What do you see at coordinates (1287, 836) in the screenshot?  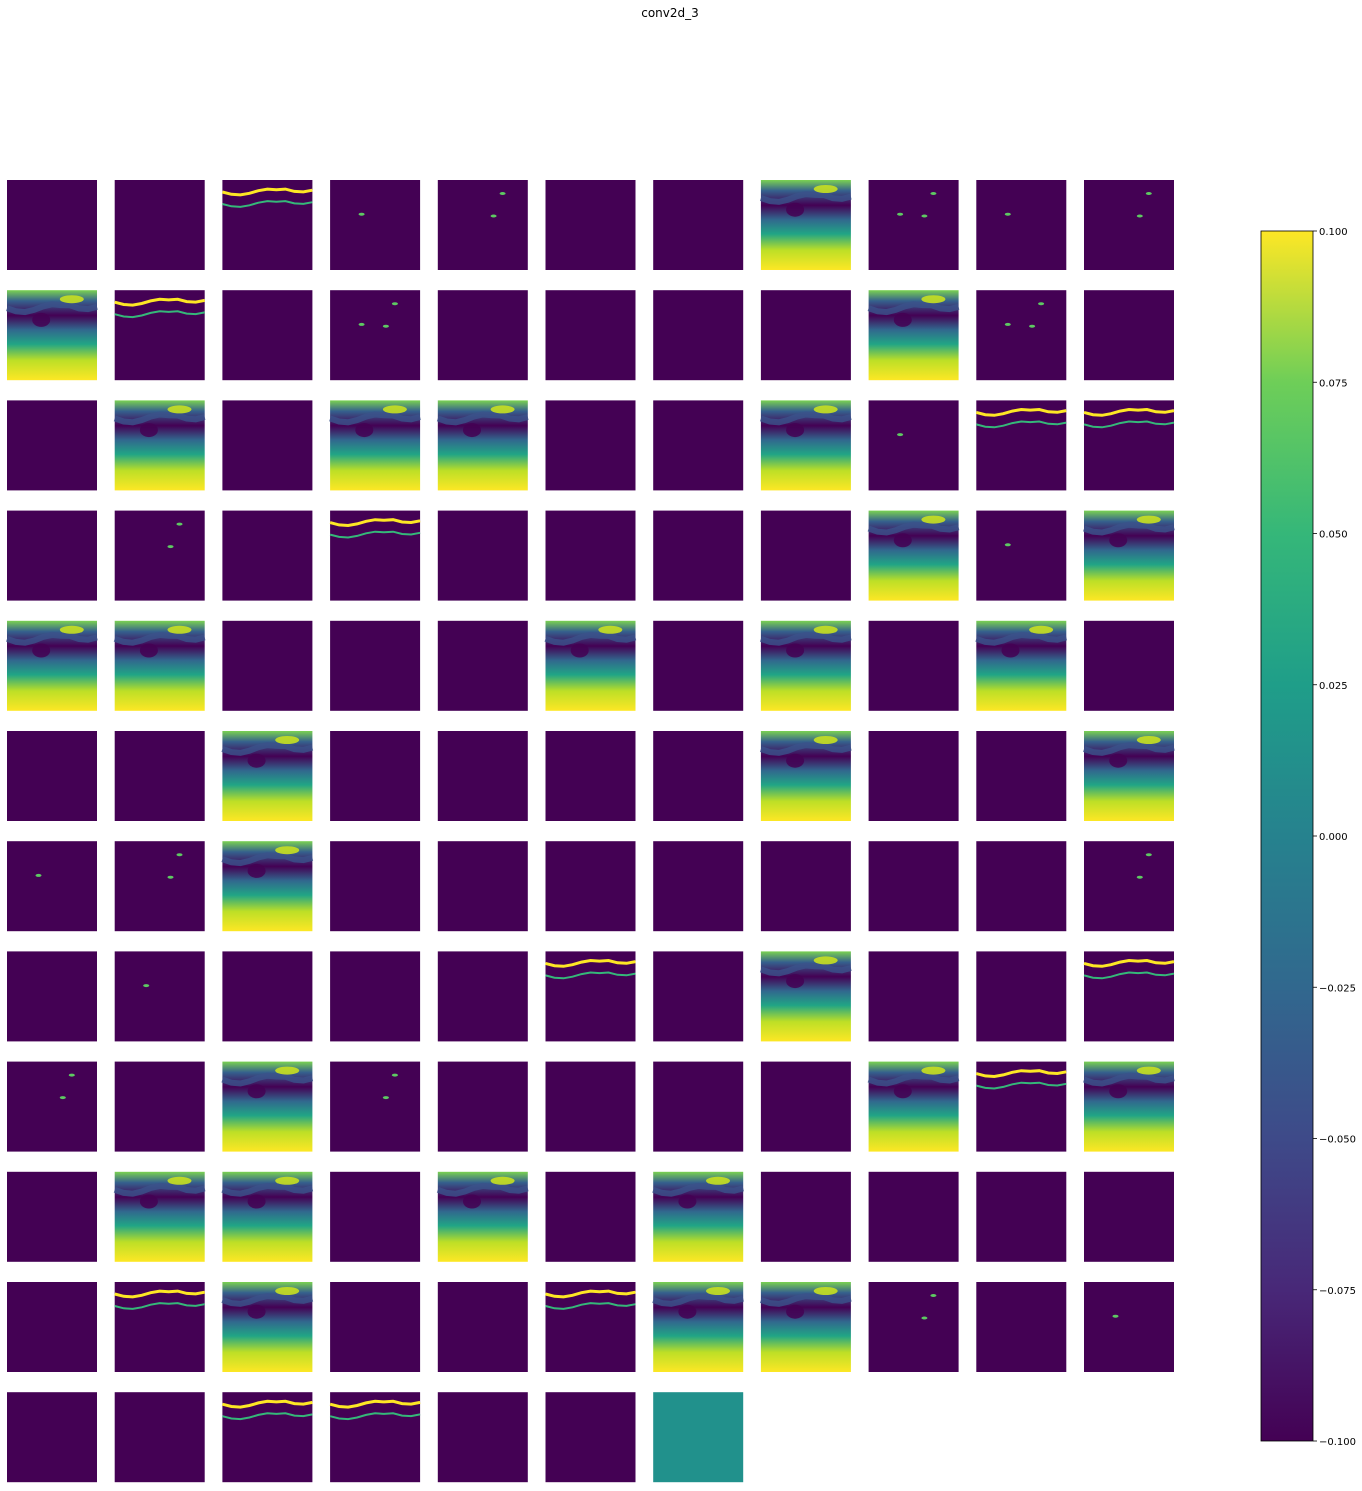 I see `colorbar-gradient` at bounding box center [1287, 836].